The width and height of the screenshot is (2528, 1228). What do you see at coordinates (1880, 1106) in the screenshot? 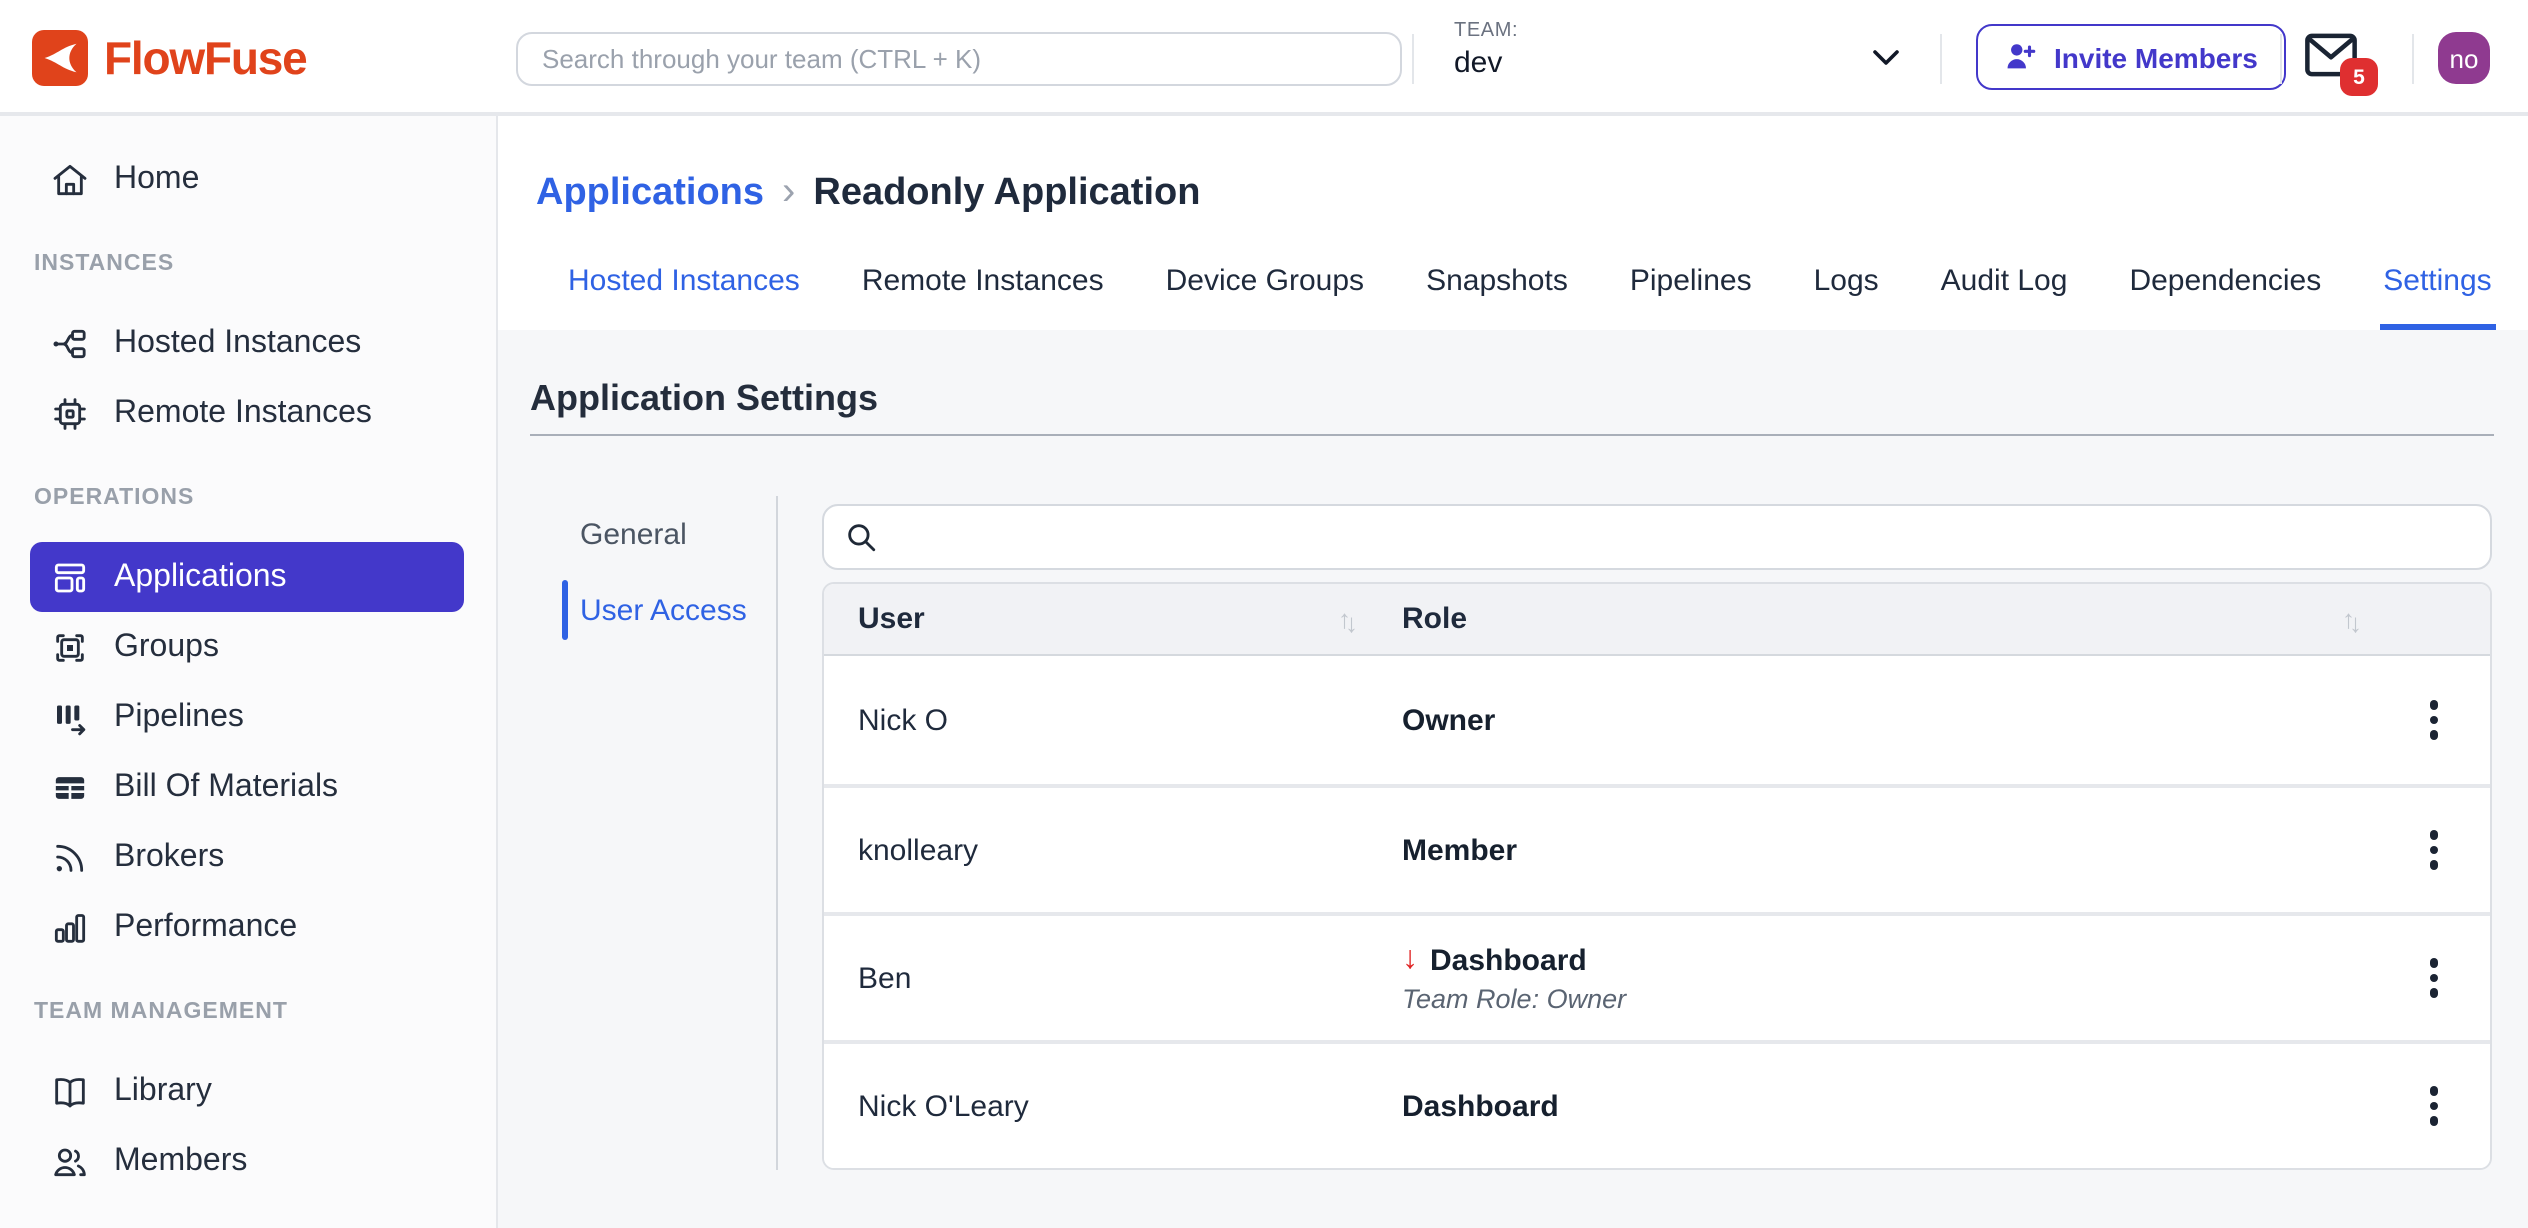
I see `role-cell: Dashboard` at bounding box center [1880, 1106].